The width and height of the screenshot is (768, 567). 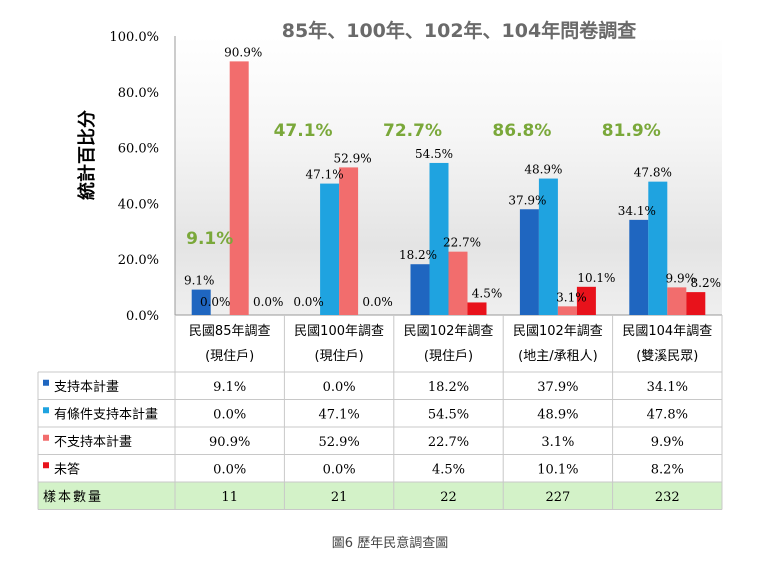 I want to click on y-tick-label: 100.0%, so click(x=134, y=37).